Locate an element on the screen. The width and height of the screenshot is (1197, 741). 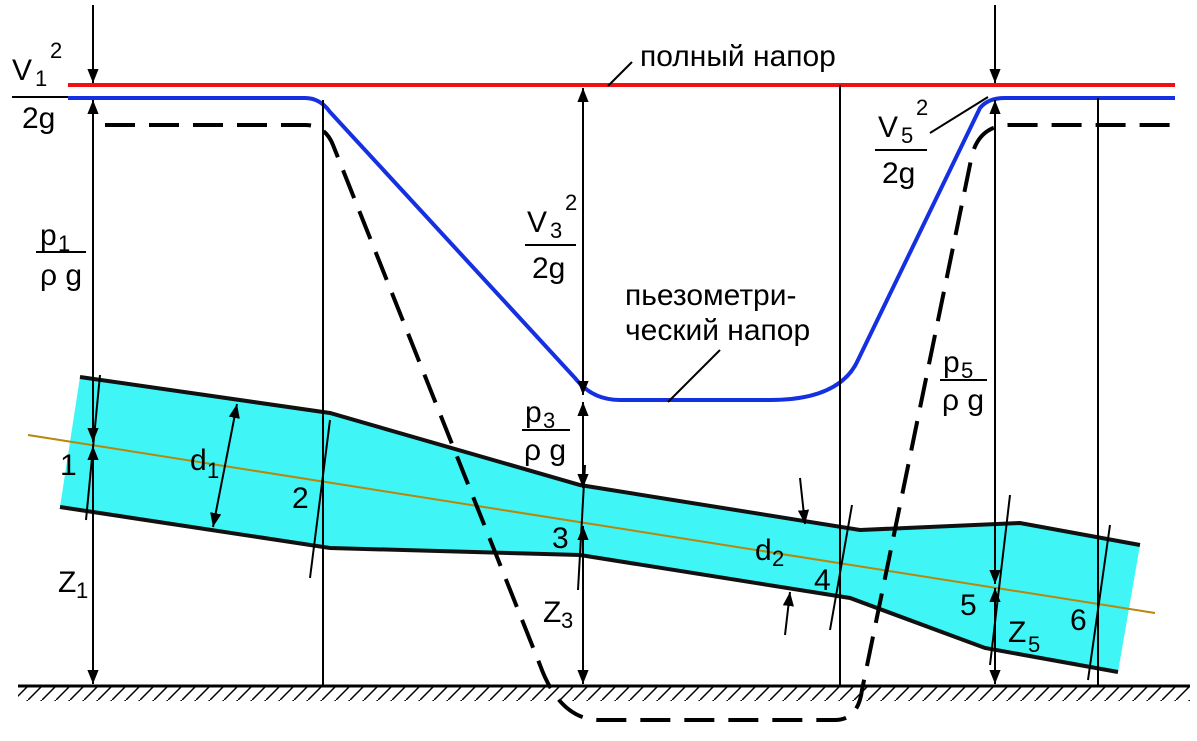
section-label: 4 is located at coordinates (822, 580).